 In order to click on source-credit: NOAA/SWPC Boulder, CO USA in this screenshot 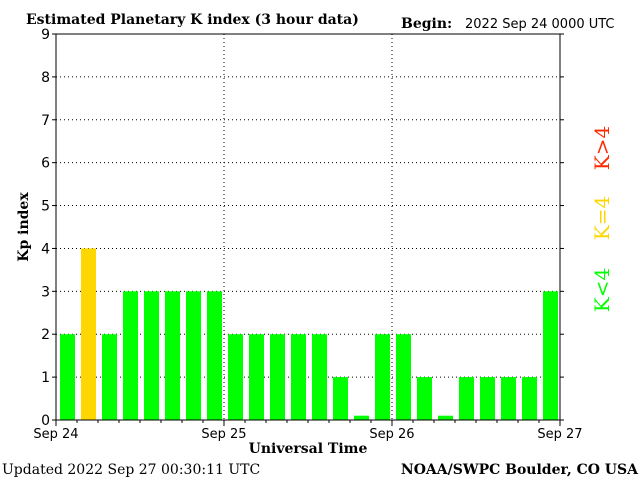, I will do `click(520, 470)`.